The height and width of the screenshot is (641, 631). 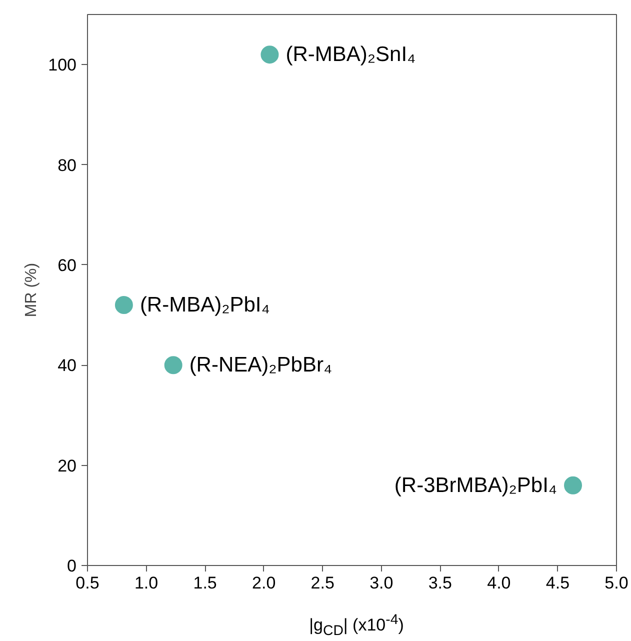 What do you see at coordinates (205, 583) in the screenshot?
I see `x-tick-label: 1.5` at bounding box center [205, 583].